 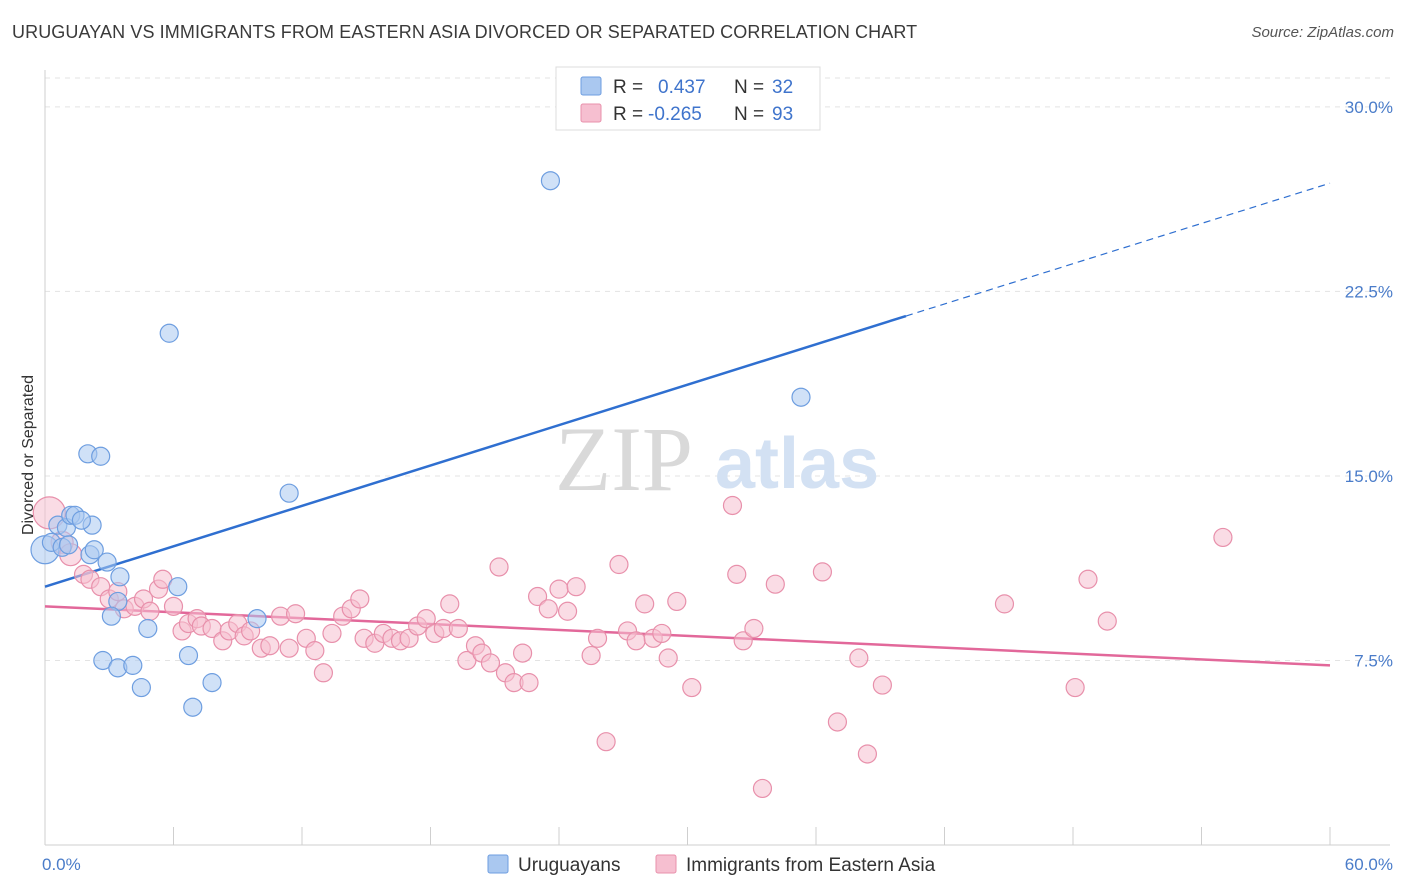 What do you see at coordinates (682, 87) in the screenshot?
I see `legend-r-value-1: 0.437` at bounding box center [682, 87].